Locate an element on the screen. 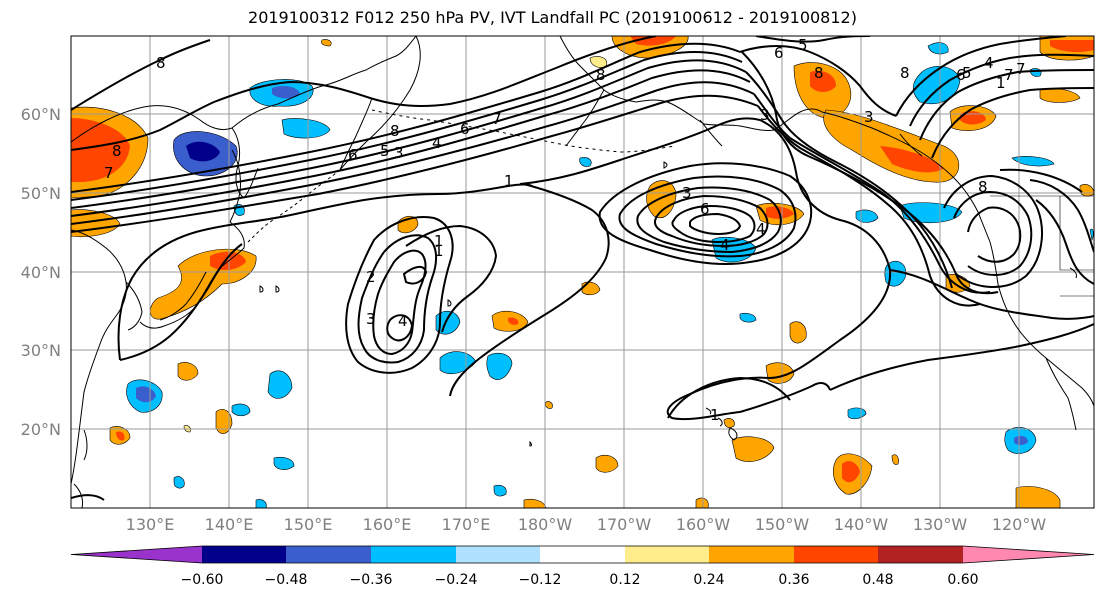  colorbar-label: 0.36 is located at coordinates (793, 580).